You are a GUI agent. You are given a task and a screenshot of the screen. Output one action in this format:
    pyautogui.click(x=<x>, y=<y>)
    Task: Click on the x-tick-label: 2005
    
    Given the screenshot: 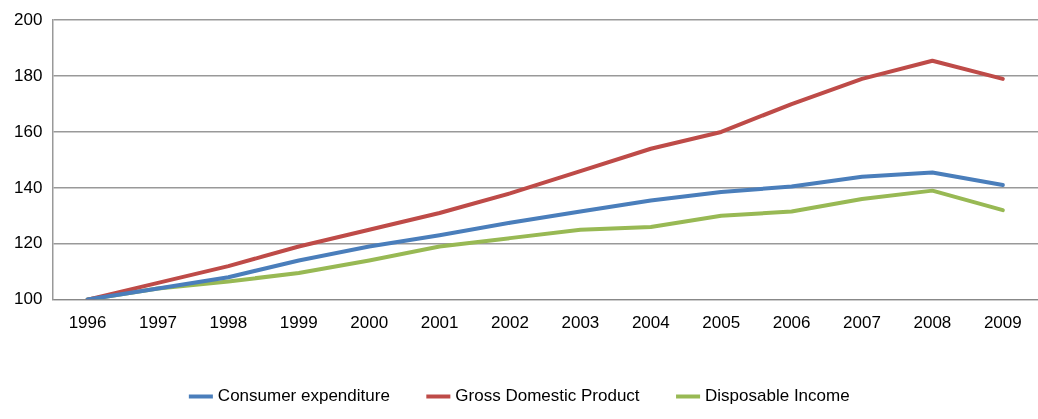 What is the action you would take?
    pyautogui.click(x=721, y=323)
    